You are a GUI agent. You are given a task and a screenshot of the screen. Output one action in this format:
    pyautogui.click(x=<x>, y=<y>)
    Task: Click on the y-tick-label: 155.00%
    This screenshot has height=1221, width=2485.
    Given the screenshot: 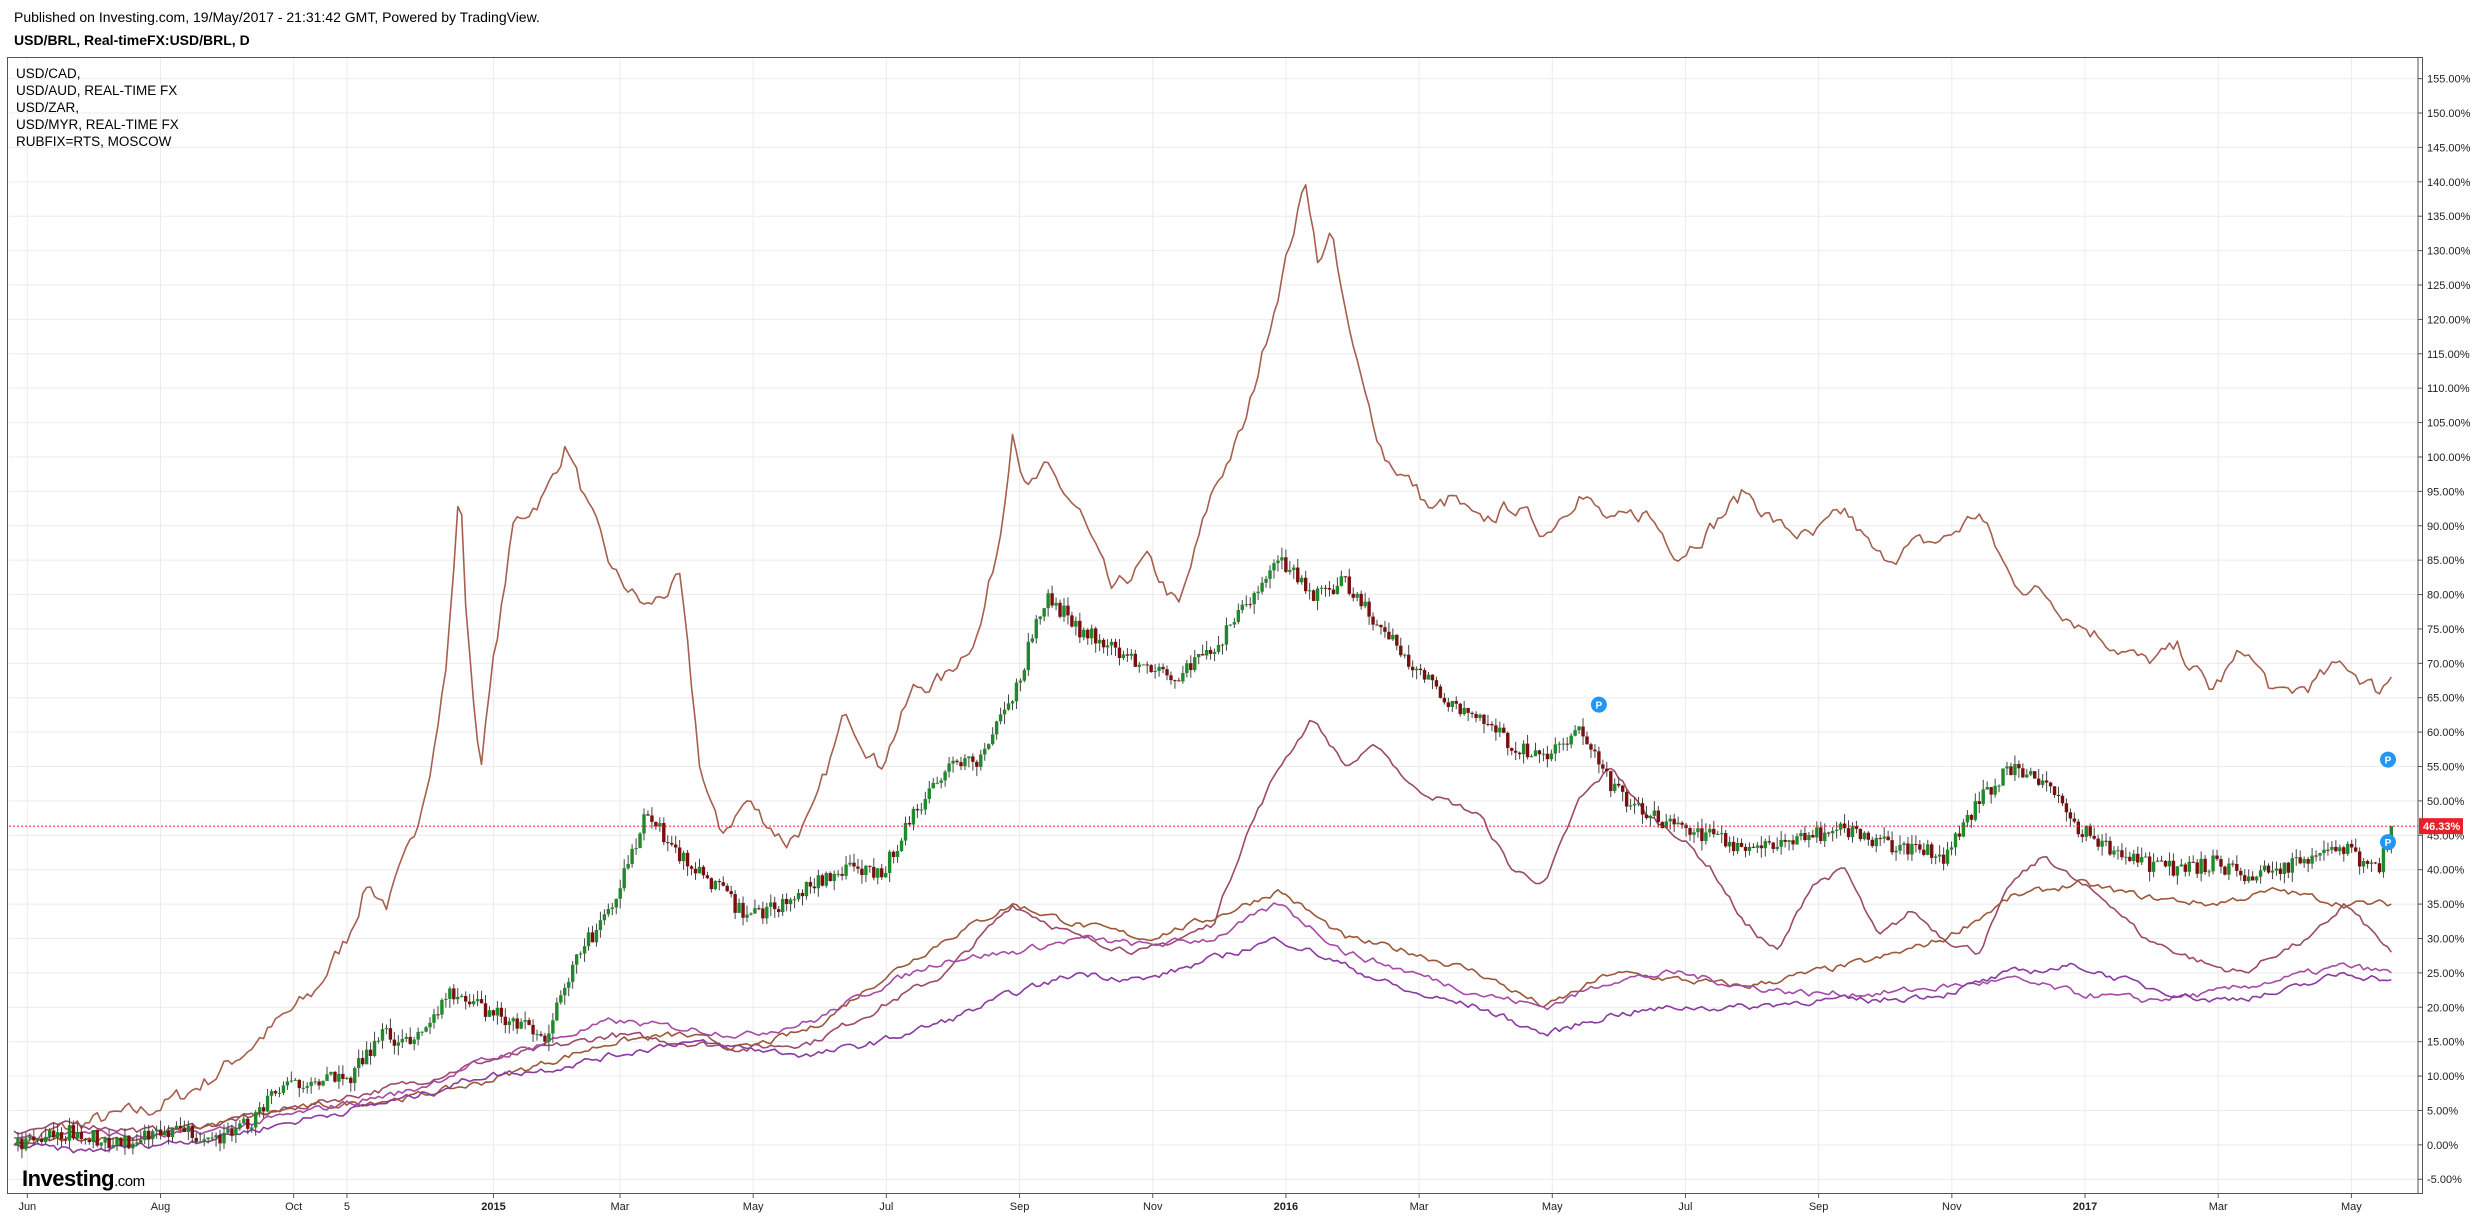 What is the action you would take?
    pyautogui.click(x=2449, y=80)
    